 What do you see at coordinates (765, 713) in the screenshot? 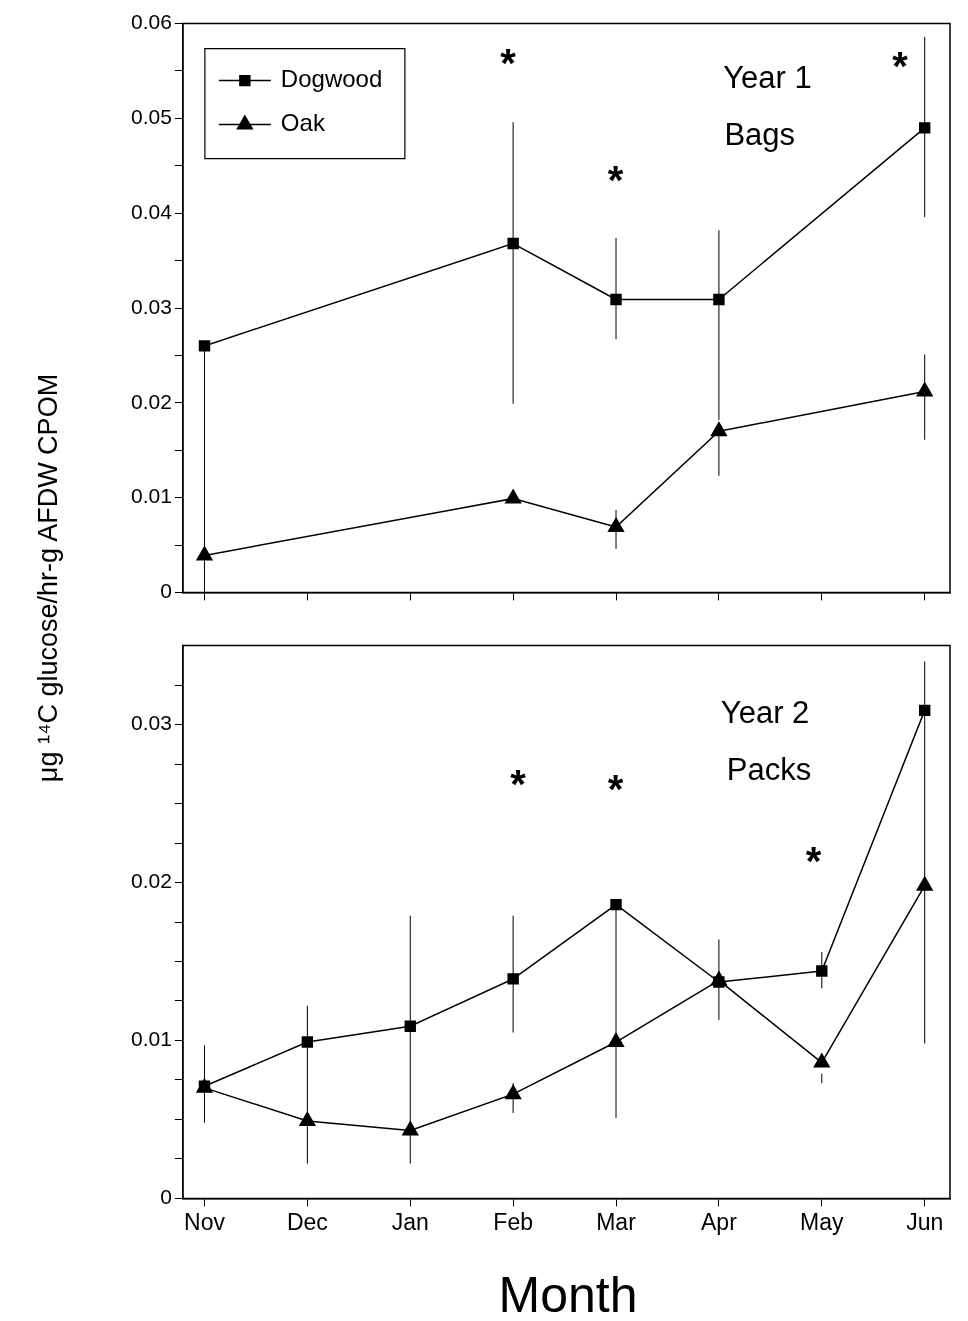
I see `annotation: Year 2` at bounding box center [765, 713].